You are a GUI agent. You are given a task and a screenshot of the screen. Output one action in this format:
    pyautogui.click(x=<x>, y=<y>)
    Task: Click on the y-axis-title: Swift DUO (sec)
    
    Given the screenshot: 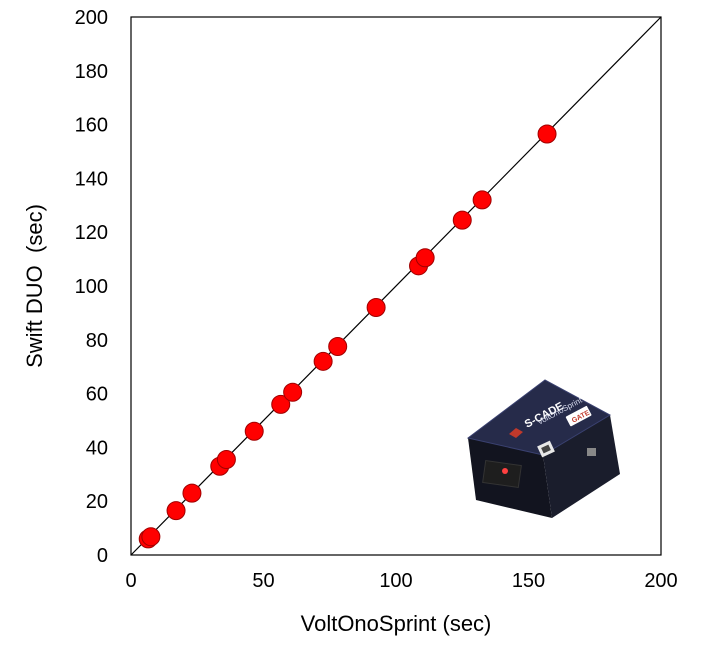 What is the action you would take?
    pyautogui.click(x=34, y=286)
    